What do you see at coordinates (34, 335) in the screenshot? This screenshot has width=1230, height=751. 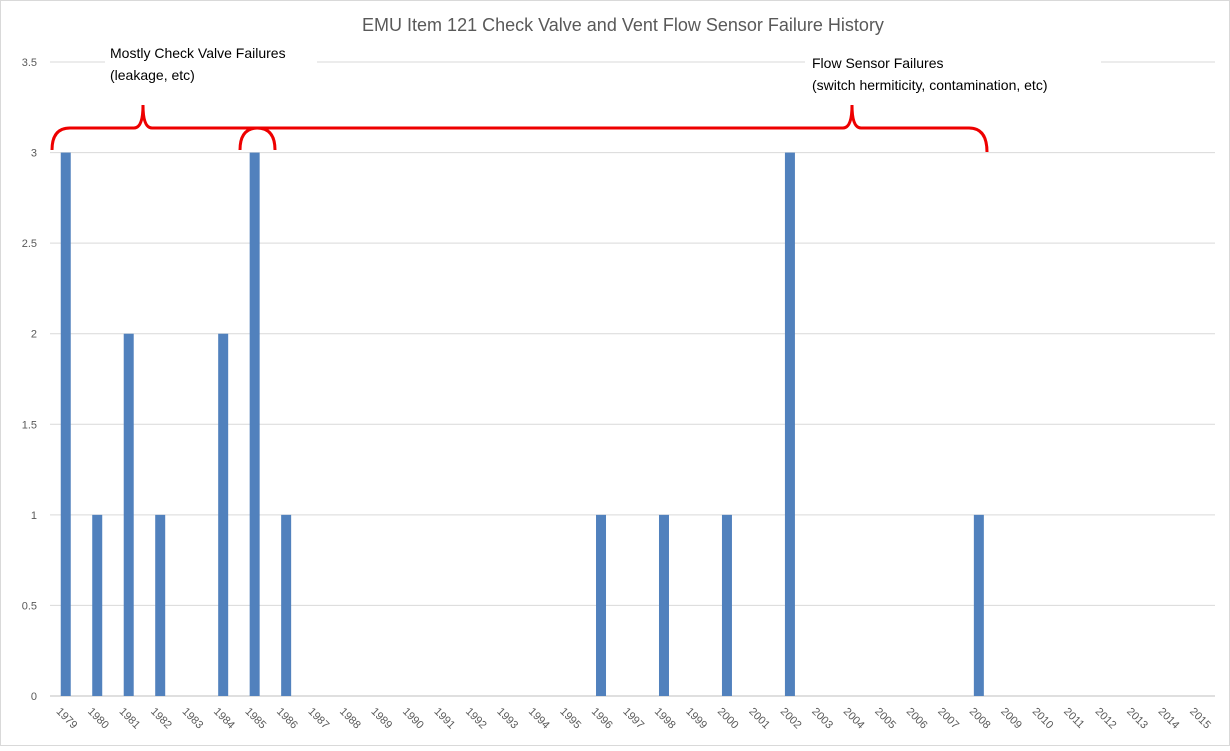 I see `y-tick-label: 2` at bounding box center [34, 335].